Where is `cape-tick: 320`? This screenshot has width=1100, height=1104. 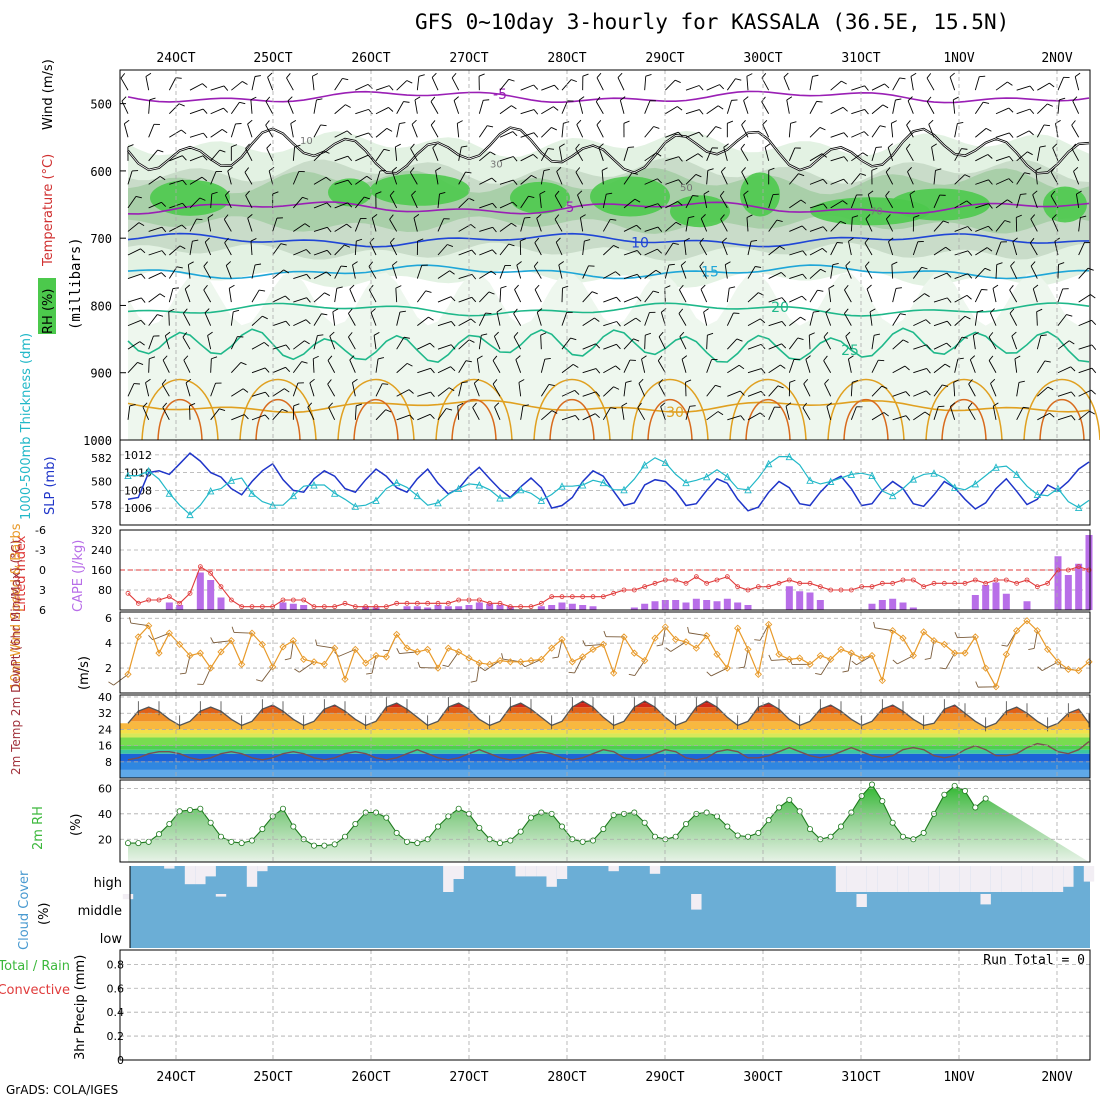 cape-tick: 320 is located at coordinates (101, 530).